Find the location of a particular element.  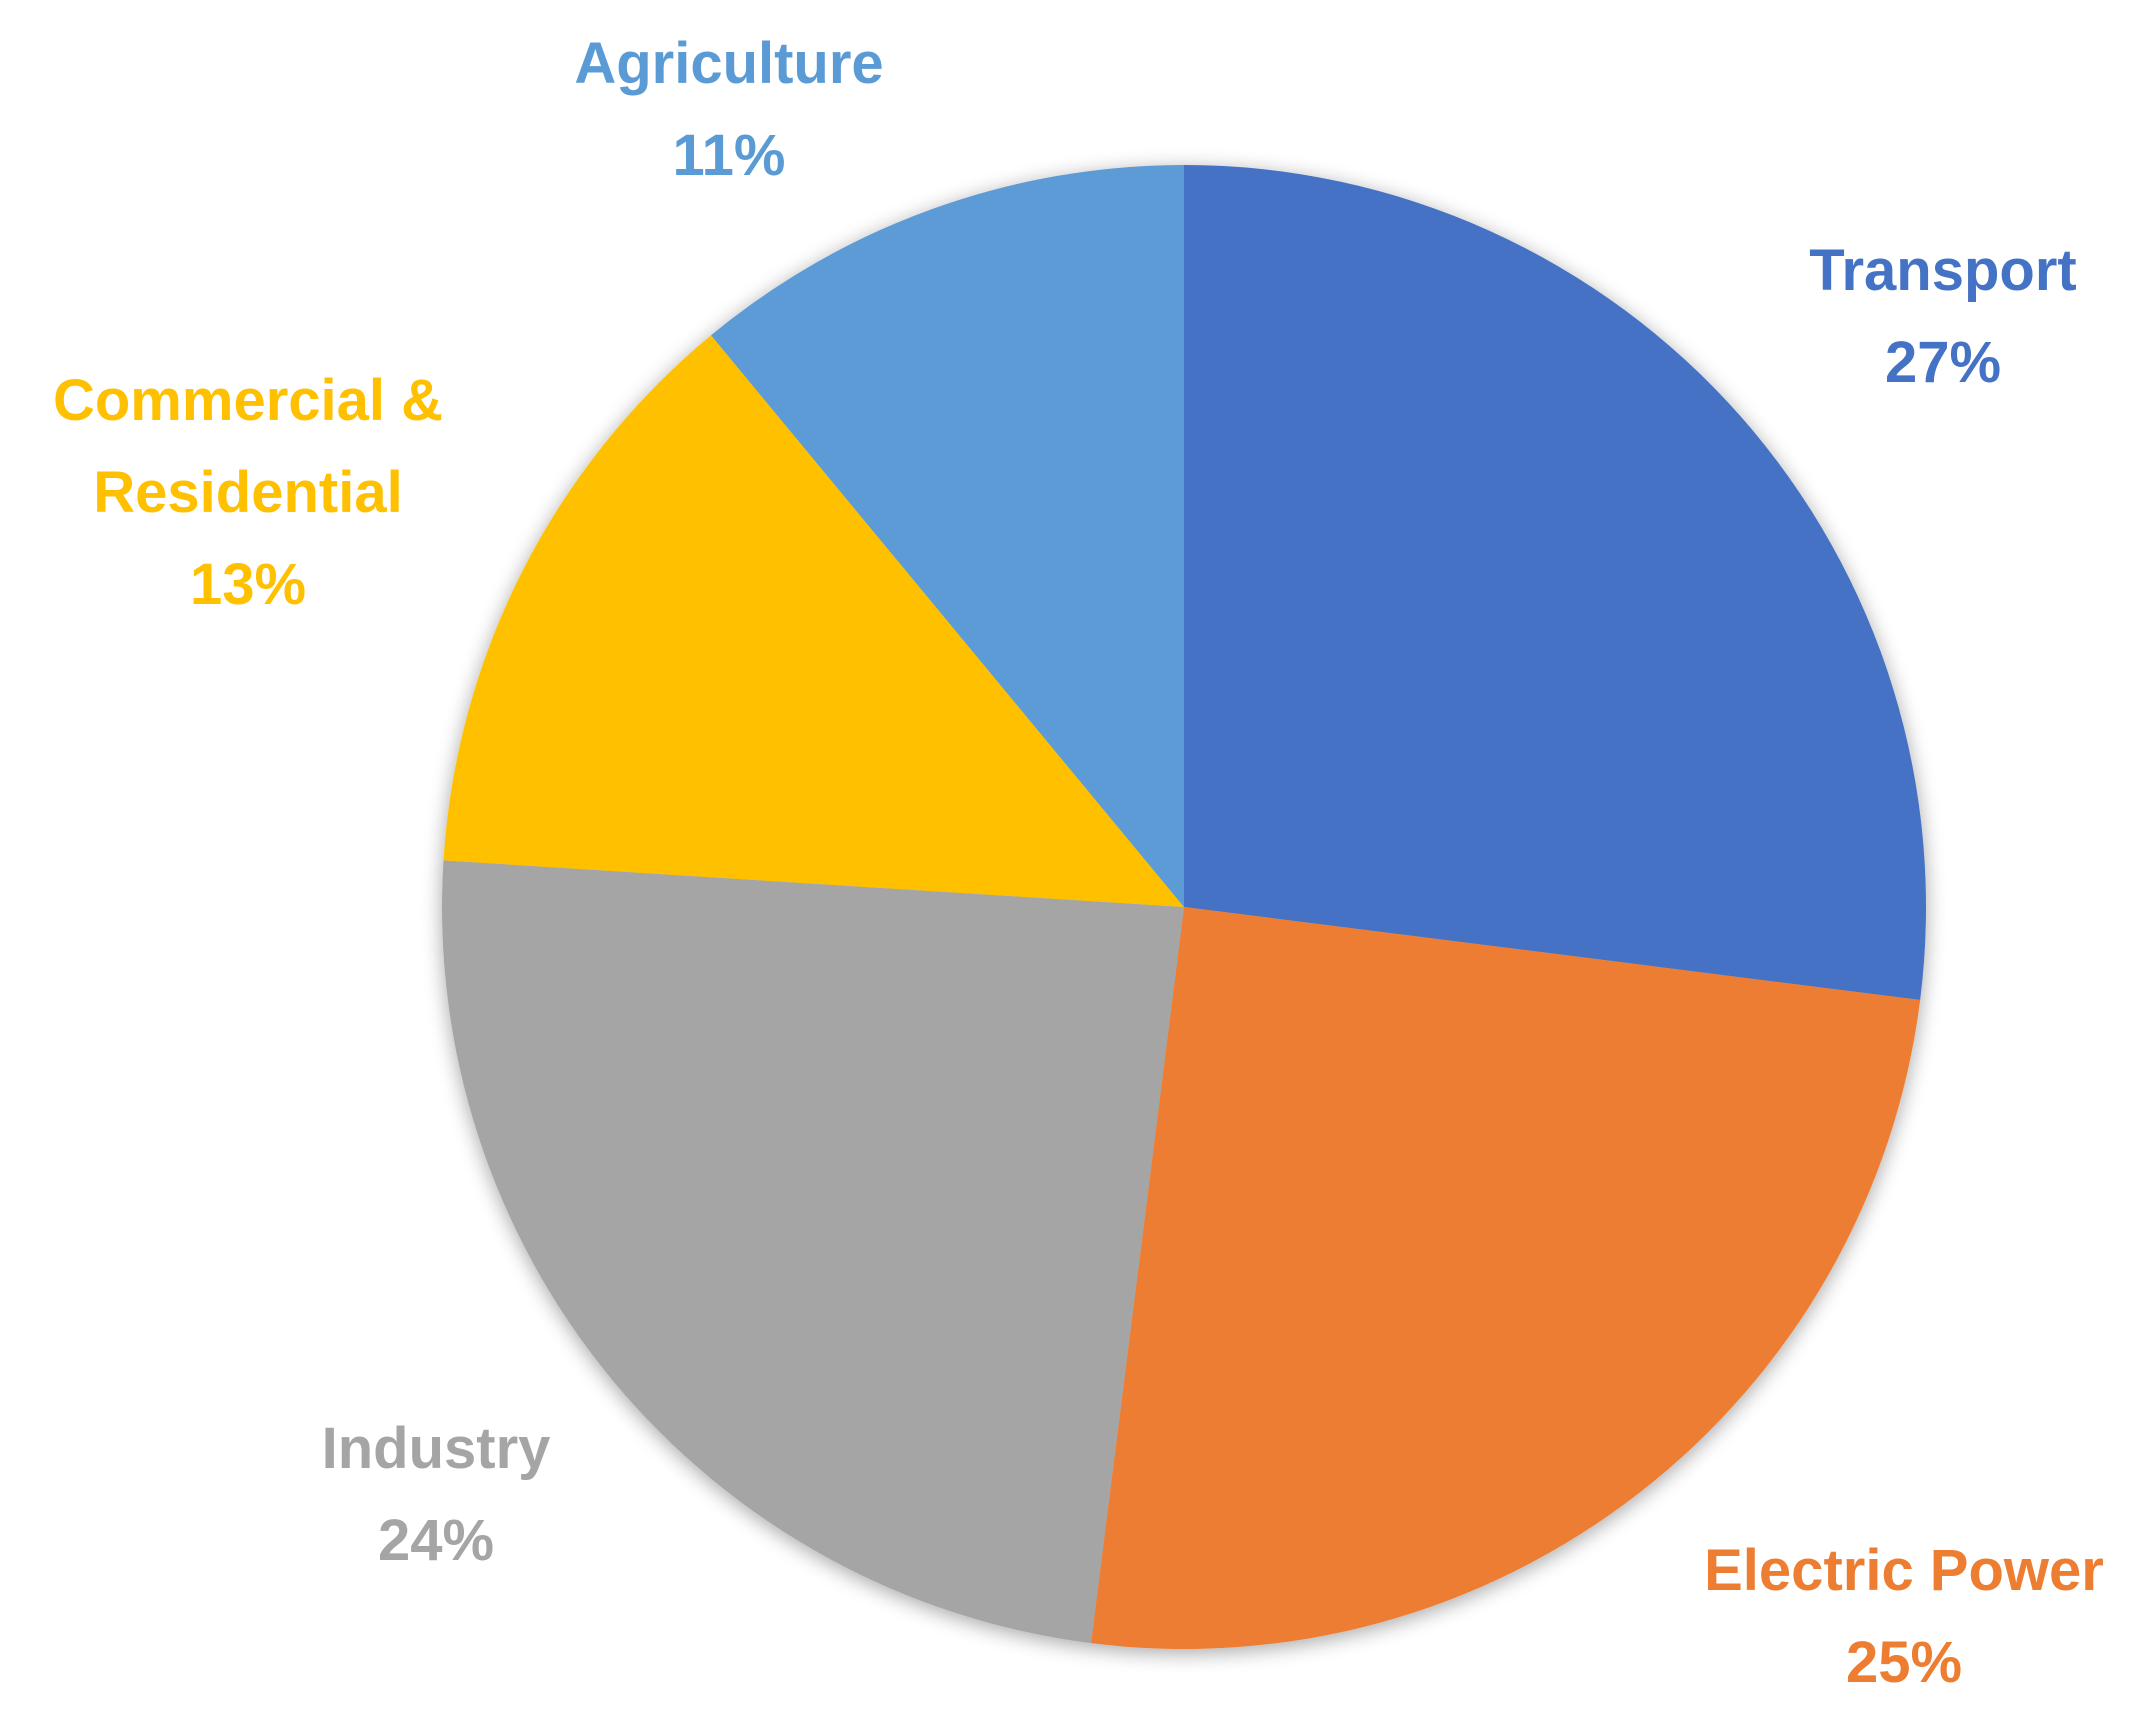

pie-category-label: Industry is located at coordinates (436, 1448).